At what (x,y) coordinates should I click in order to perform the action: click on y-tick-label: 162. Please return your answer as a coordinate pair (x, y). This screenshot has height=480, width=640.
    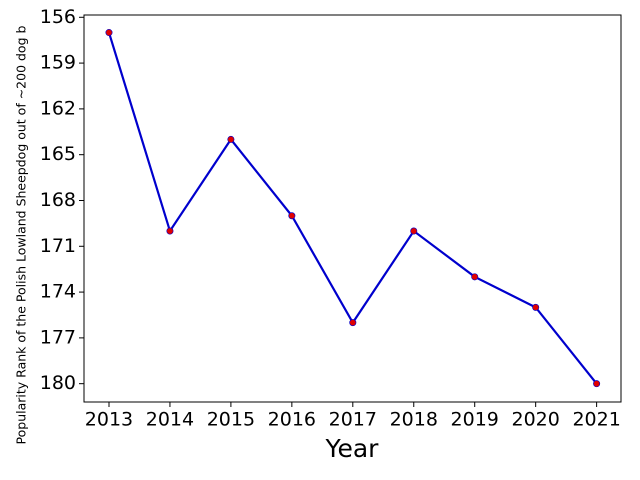
    Looking at the image, I should click on (58, 108).